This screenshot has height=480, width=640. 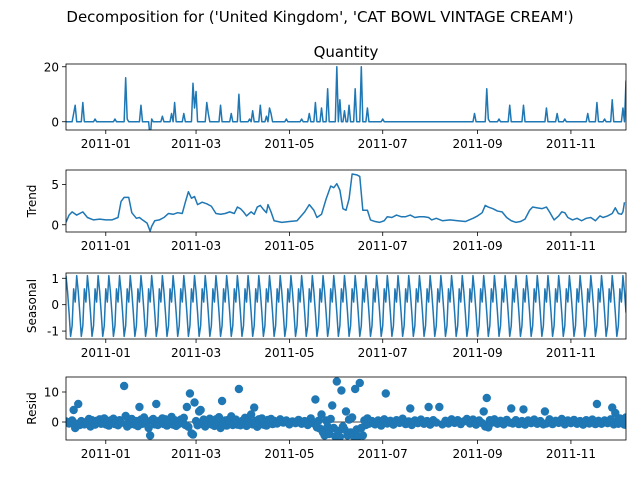 What do you see at coordinates (32, 202) in the screenshot?
I see `y-axis-label: Trend` at bounding box center [32, 202].